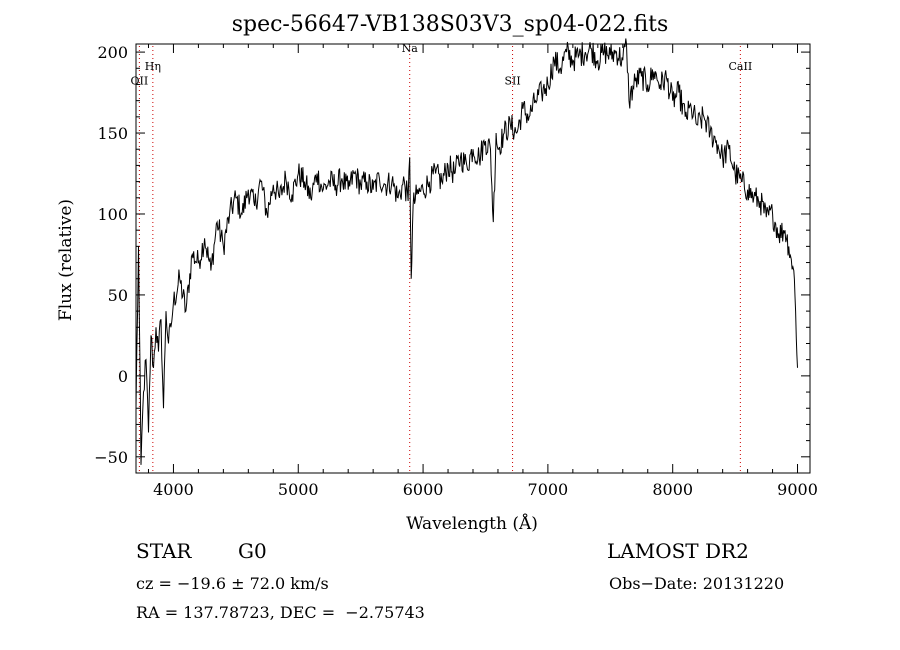 This screenshot has height=650, width=900. I want to click on y-tick-label: −50, so click(111, 457).